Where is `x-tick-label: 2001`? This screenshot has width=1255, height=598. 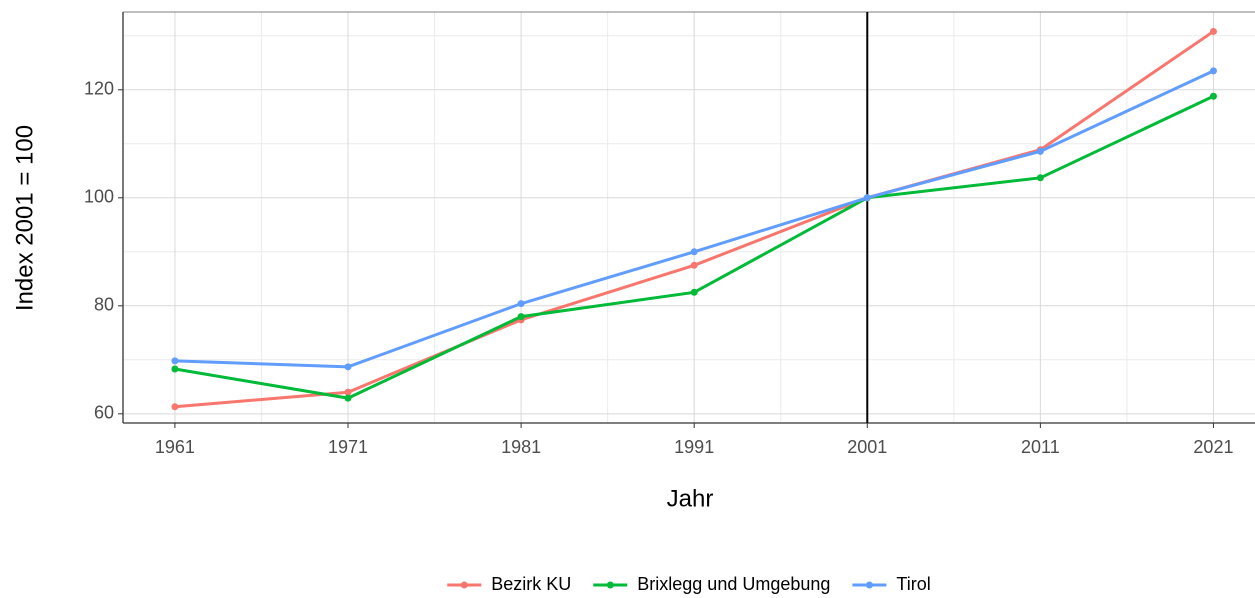 x-tick-label: 2001 is located at coordinates (867, 447).